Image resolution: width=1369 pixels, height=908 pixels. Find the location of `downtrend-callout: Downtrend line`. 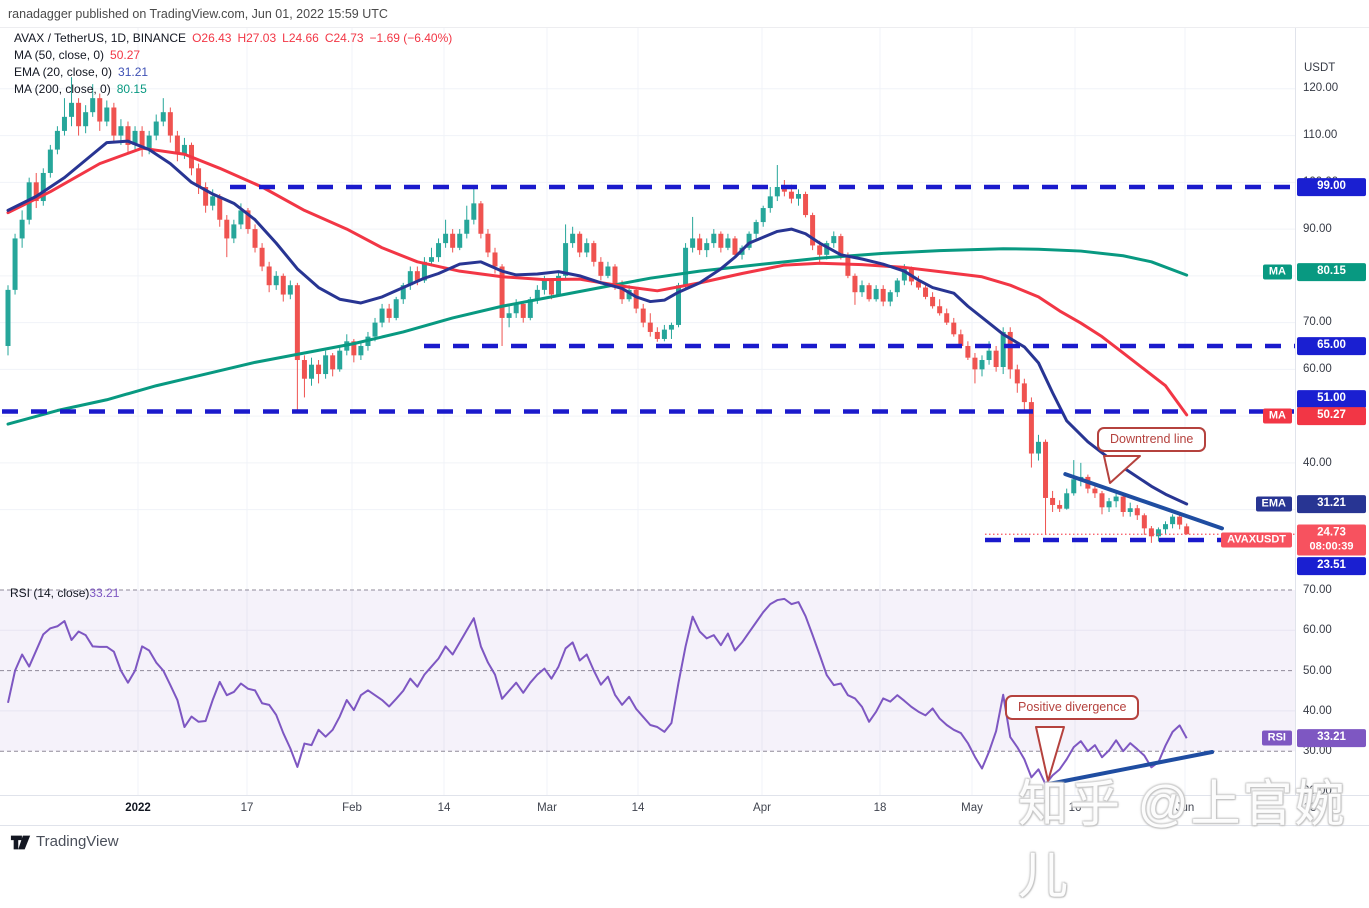

downtrend-callout: Downtrend line is located at coordinates (1152, 439).